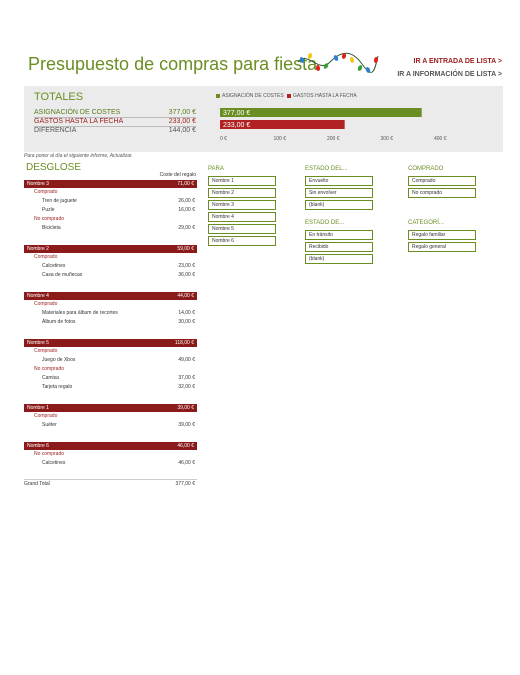 The height and width of the screenshot is (675, 520). I want to click on group-name: Nombre 2, so click(38, 249).